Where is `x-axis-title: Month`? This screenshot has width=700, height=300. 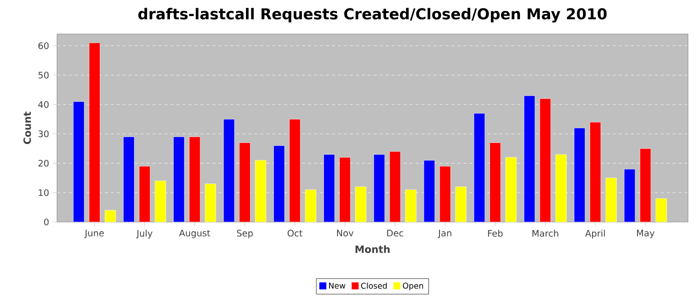
x-axis-title: Month is located at coordinates (373, 249).